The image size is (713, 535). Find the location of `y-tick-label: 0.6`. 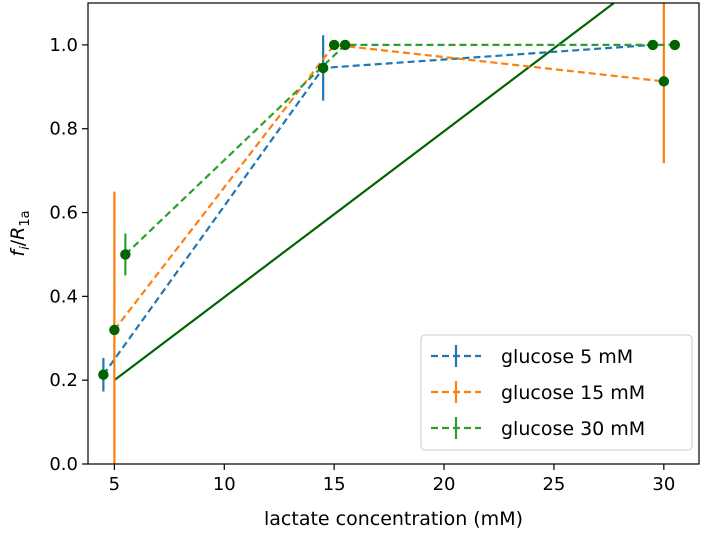

y-tick-label: 0.6 is located at coordinates (63, 213).